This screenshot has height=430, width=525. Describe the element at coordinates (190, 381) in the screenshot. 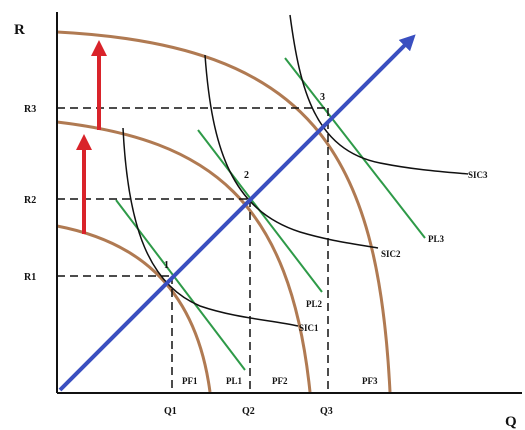

I see `label-pf1: PF1` at that location.